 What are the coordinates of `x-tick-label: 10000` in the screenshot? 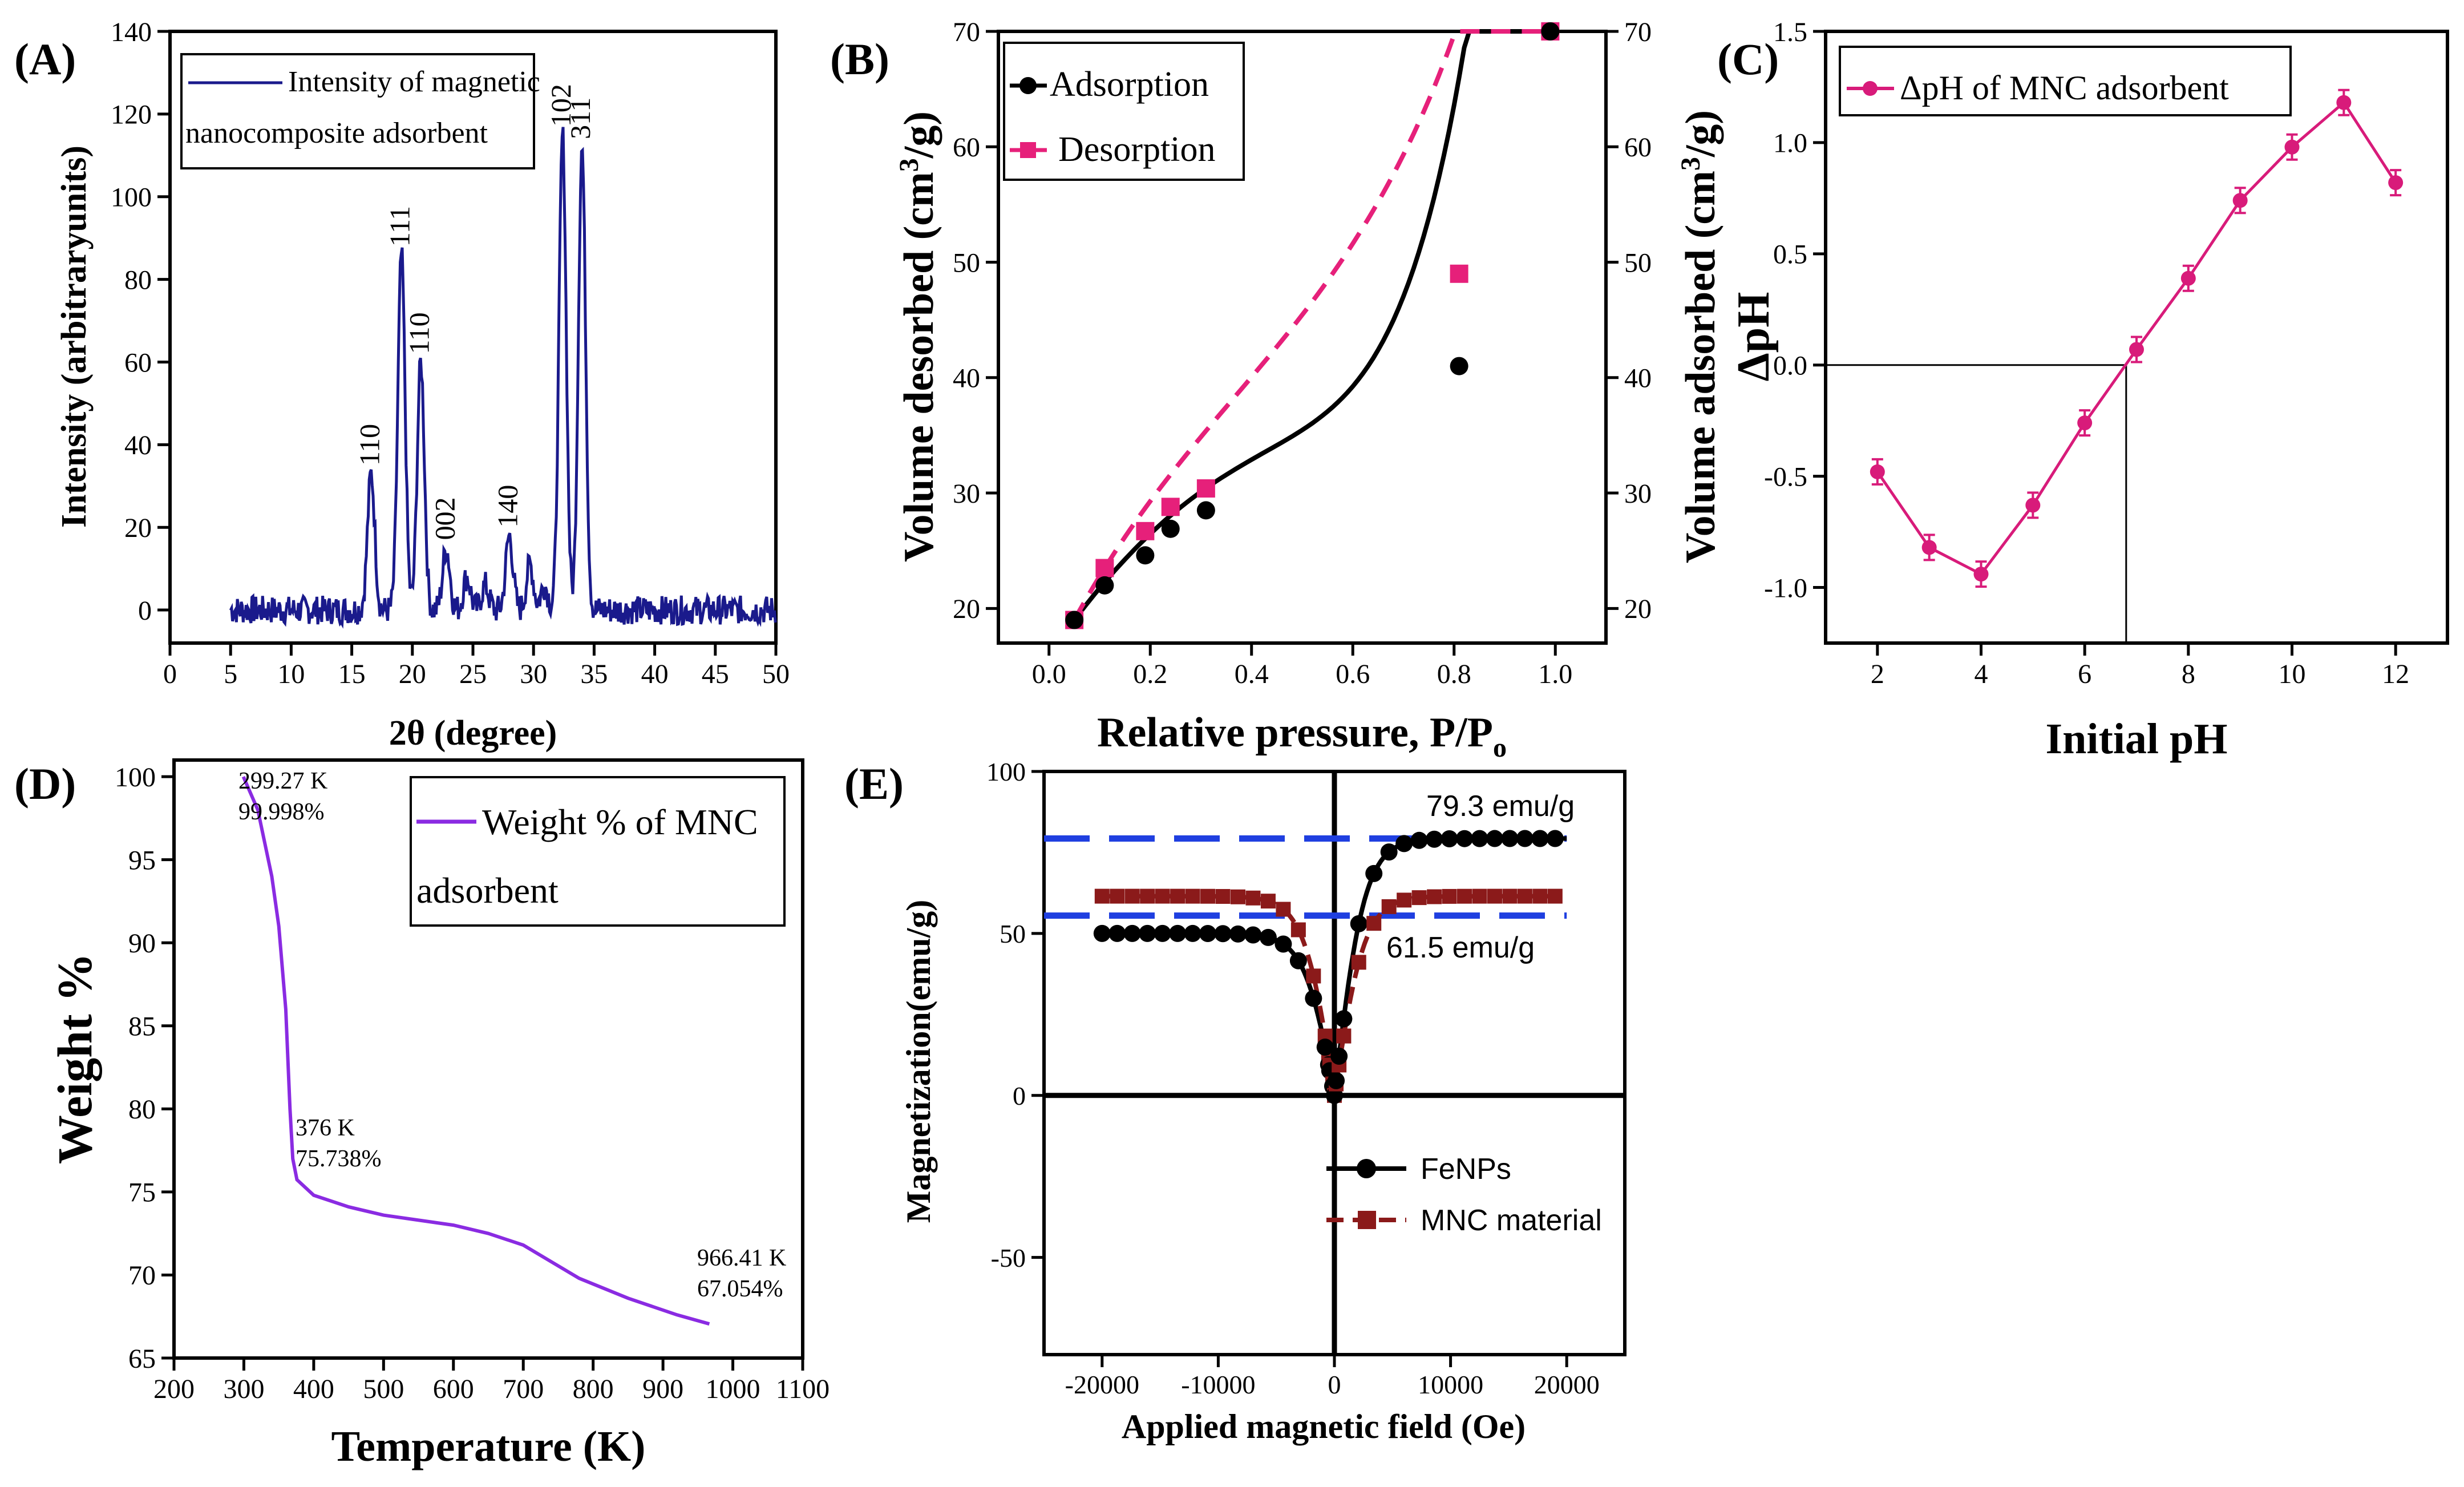 It's located at (1451, 1385).